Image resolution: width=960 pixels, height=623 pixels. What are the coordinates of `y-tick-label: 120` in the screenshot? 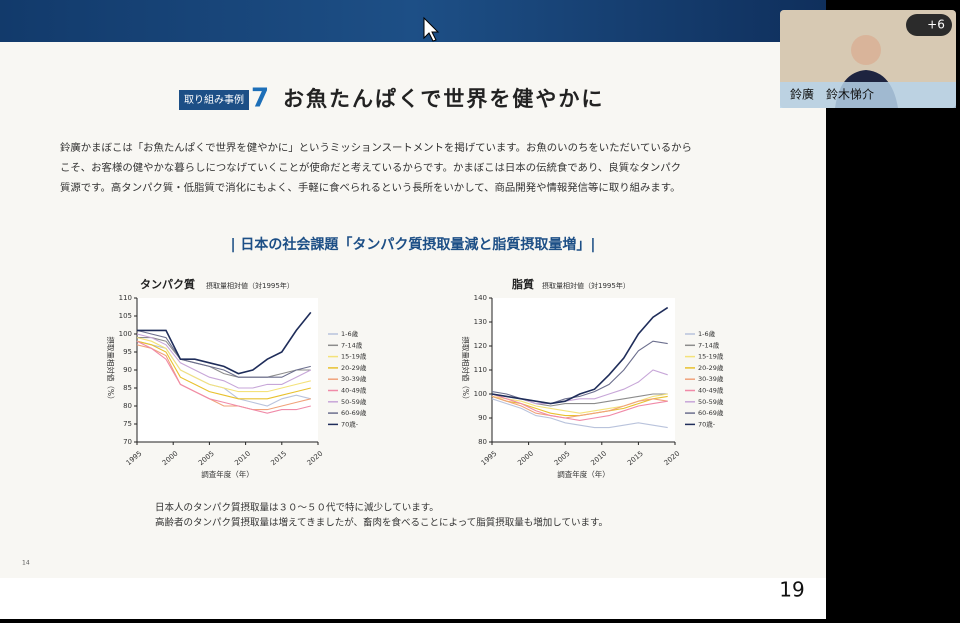 It's located at (480, 346).